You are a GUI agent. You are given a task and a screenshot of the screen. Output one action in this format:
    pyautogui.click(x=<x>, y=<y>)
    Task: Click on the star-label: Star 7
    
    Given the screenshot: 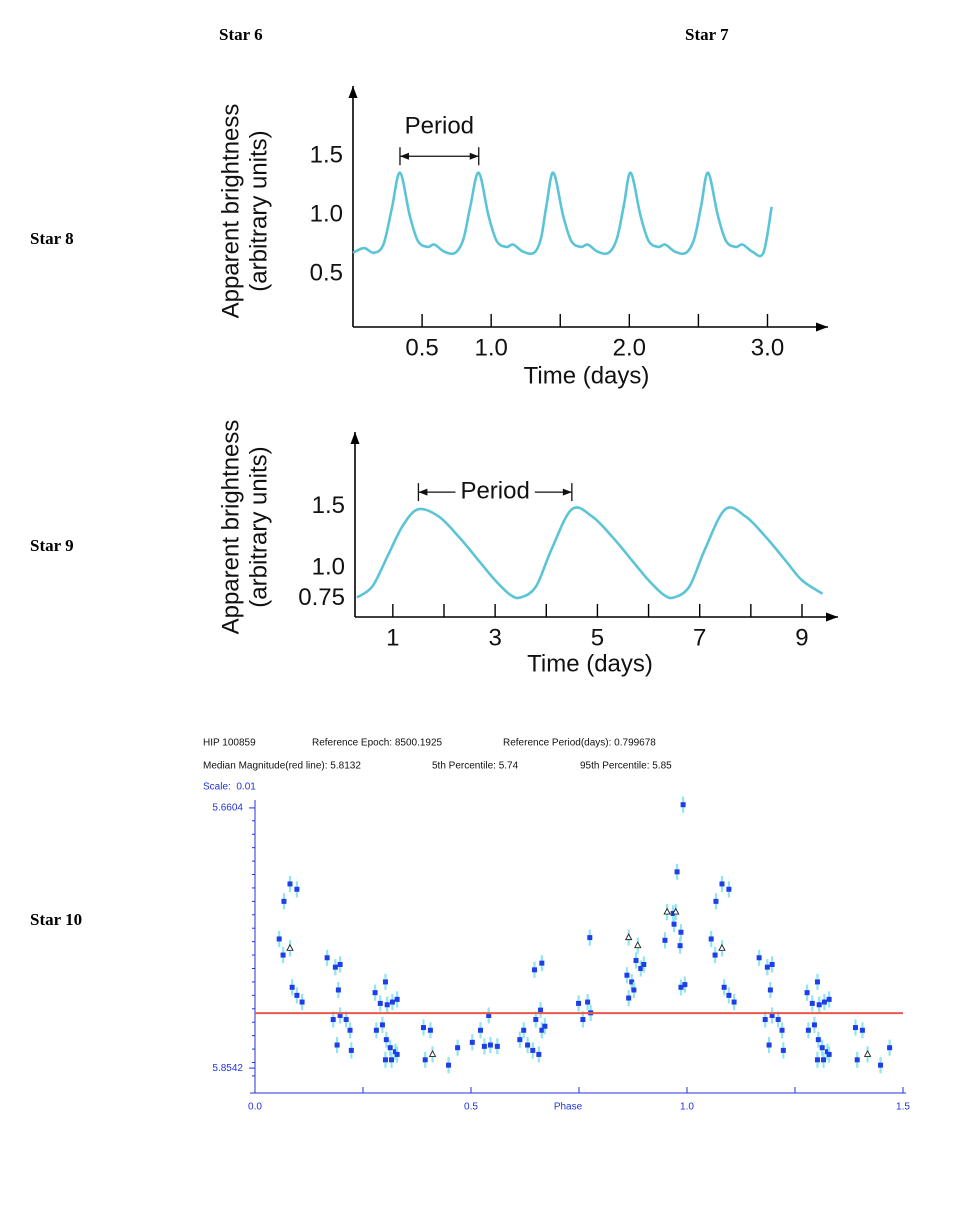 What is the action you would take?
    pyautogui.click(x=707, y=34)
    